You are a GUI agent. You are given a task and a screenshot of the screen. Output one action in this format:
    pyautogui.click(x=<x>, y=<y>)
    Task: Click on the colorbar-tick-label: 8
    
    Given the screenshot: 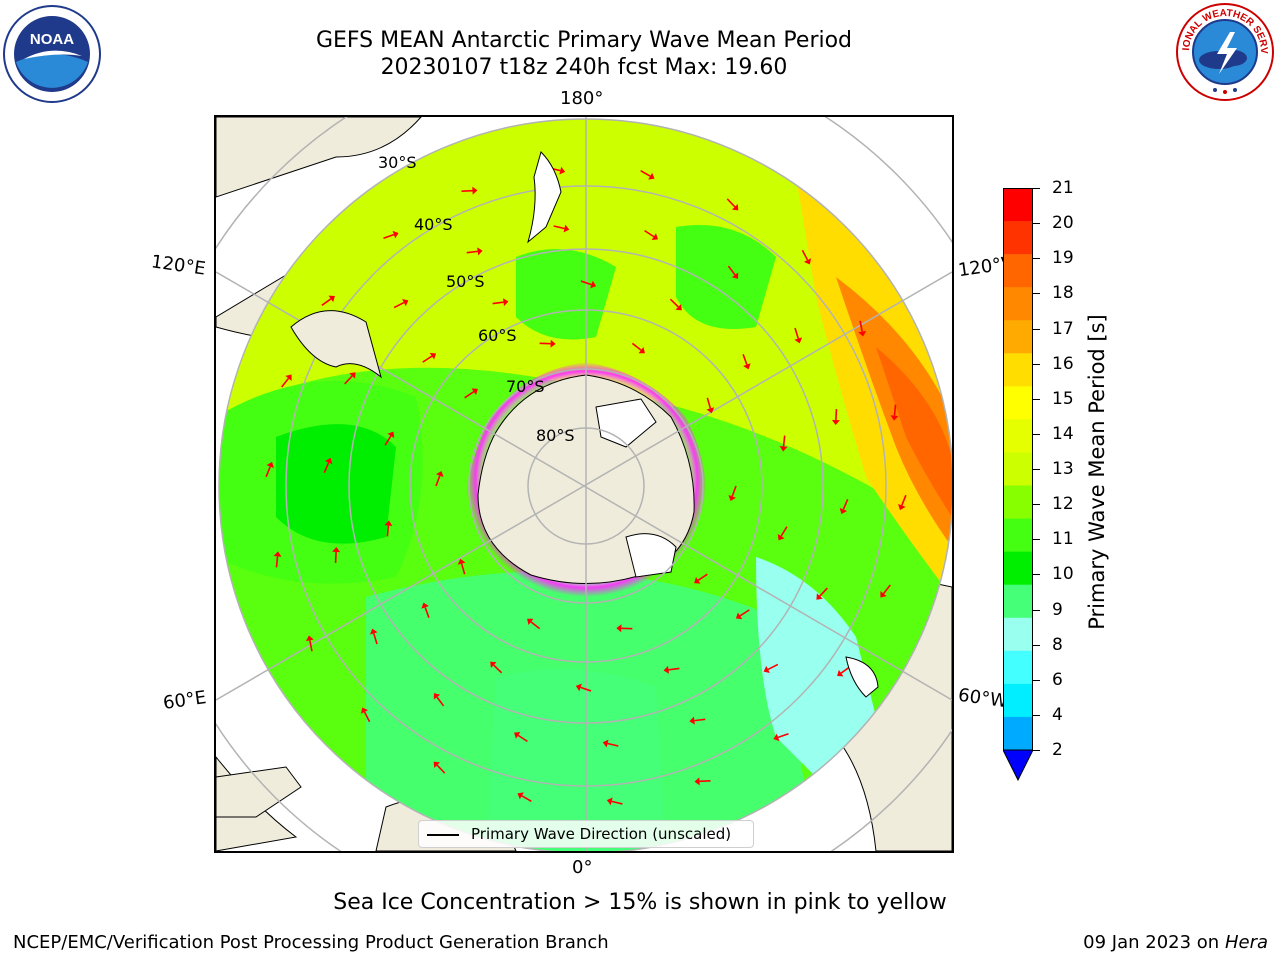 What is the action you would take?
    pyautogui.click(x=1057, y=644)
    